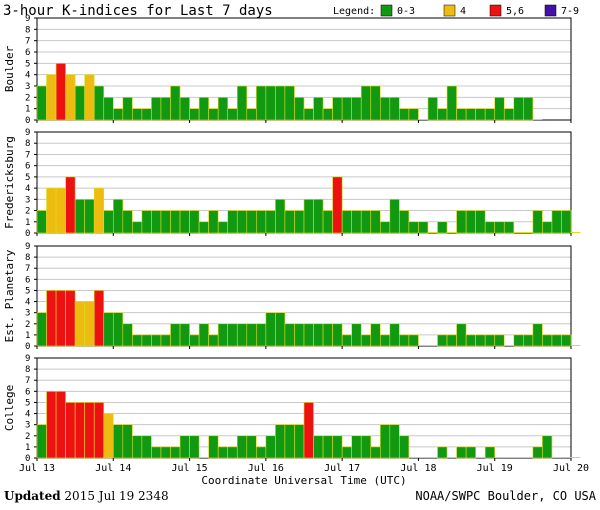  I want to click on legend-swatch, so click(386, 10).